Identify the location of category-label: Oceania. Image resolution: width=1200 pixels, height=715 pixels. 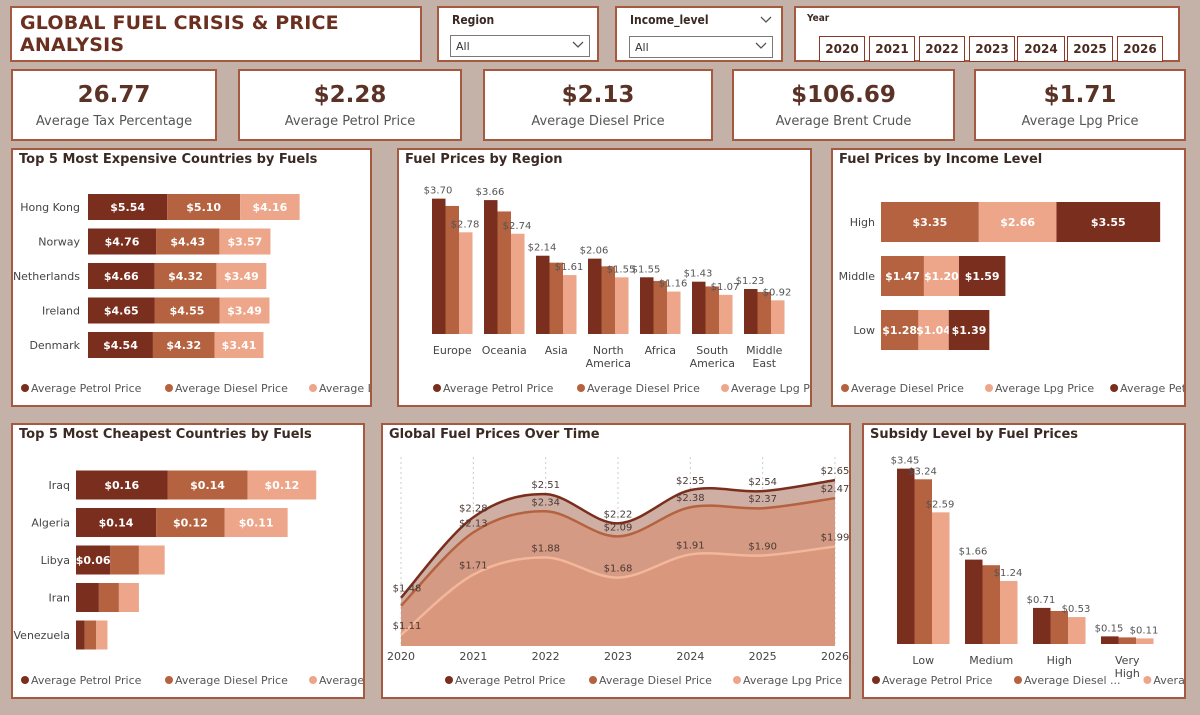
(504, 350).